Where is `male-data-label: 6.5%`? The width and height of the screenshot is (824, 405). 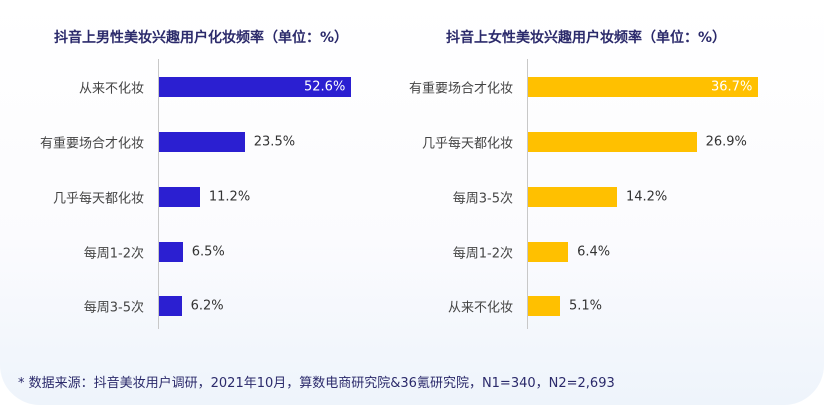
male-data-label: 6.5% is located at coordinates (208, 252).